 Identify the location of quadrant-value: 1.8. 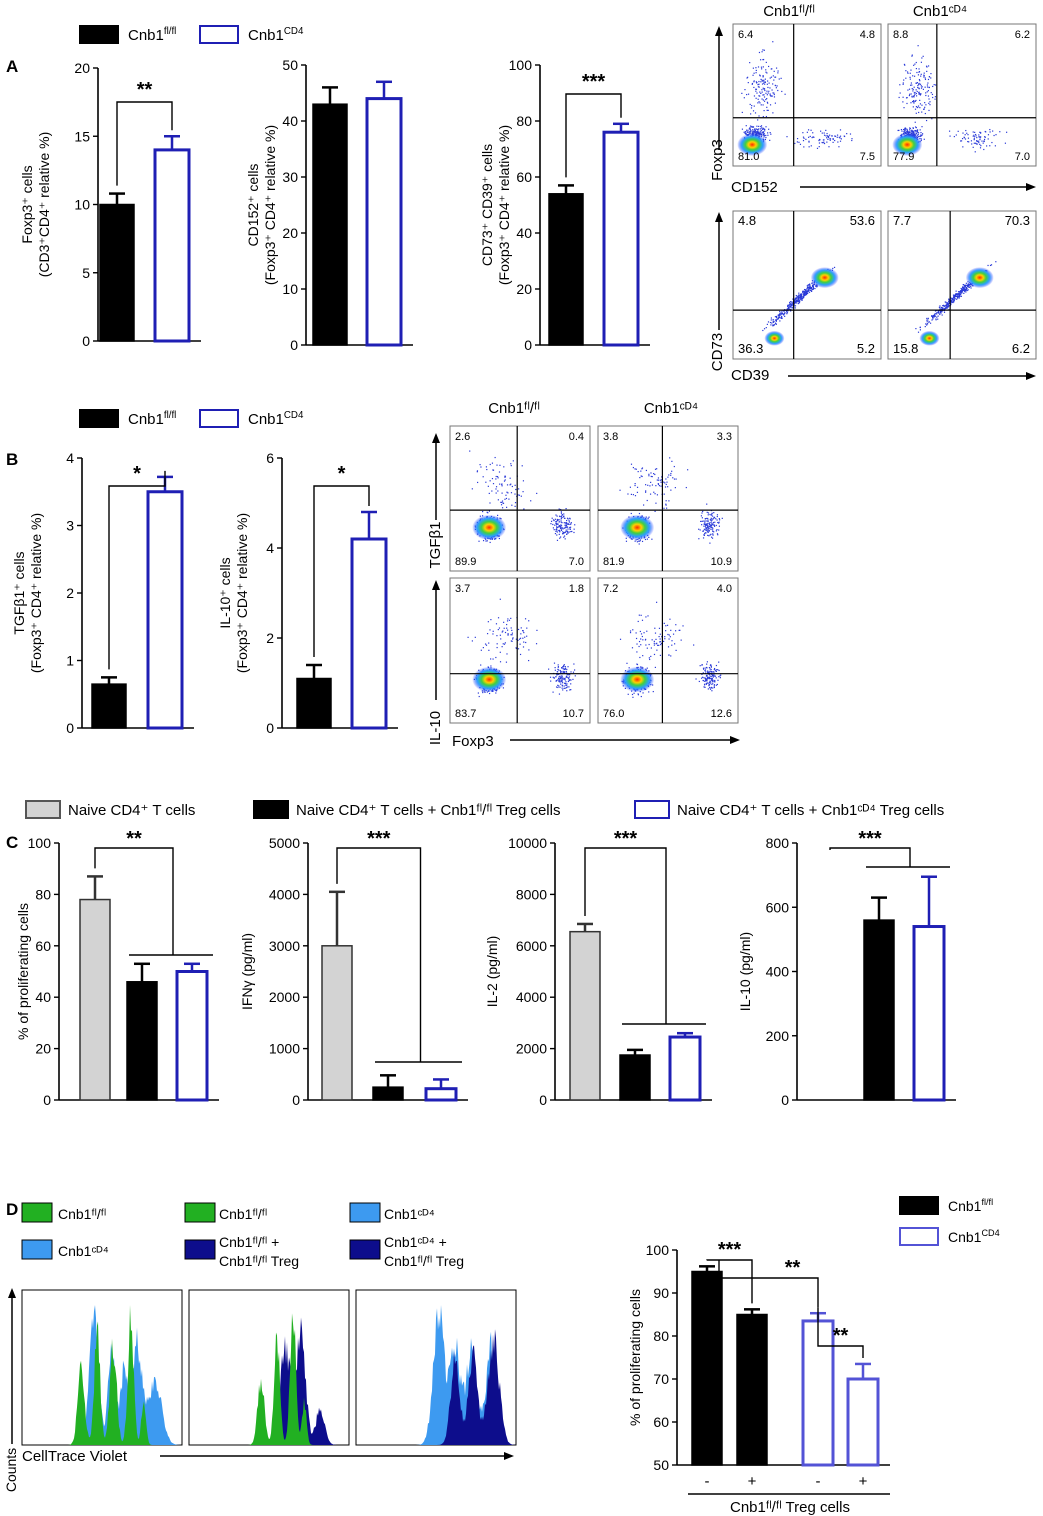
(576, 589).